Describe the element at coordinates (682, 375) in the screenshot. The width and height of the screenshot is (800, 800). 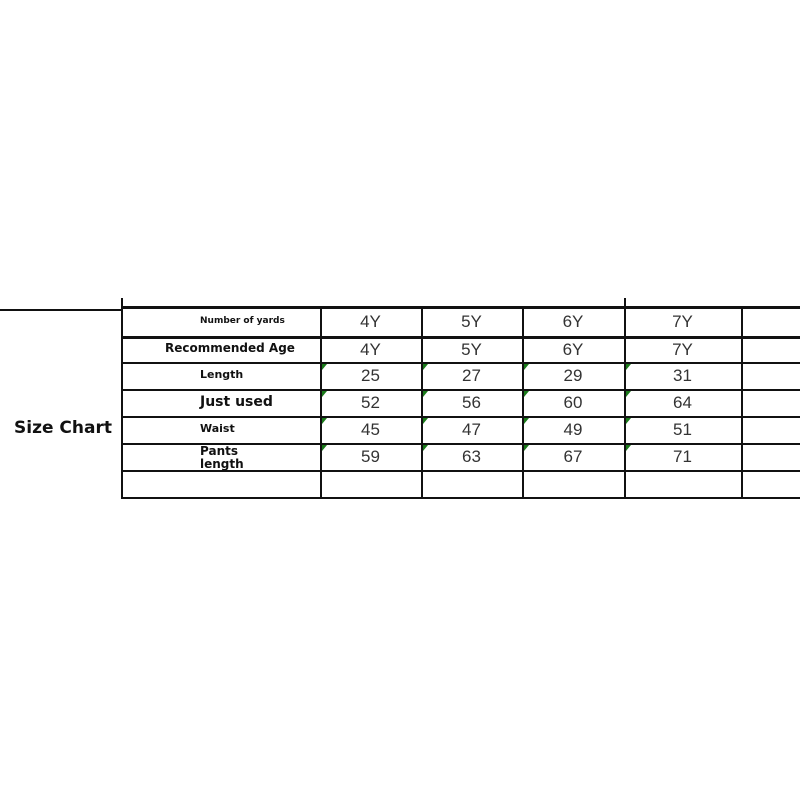
I see `cell-value: 31` at that location.